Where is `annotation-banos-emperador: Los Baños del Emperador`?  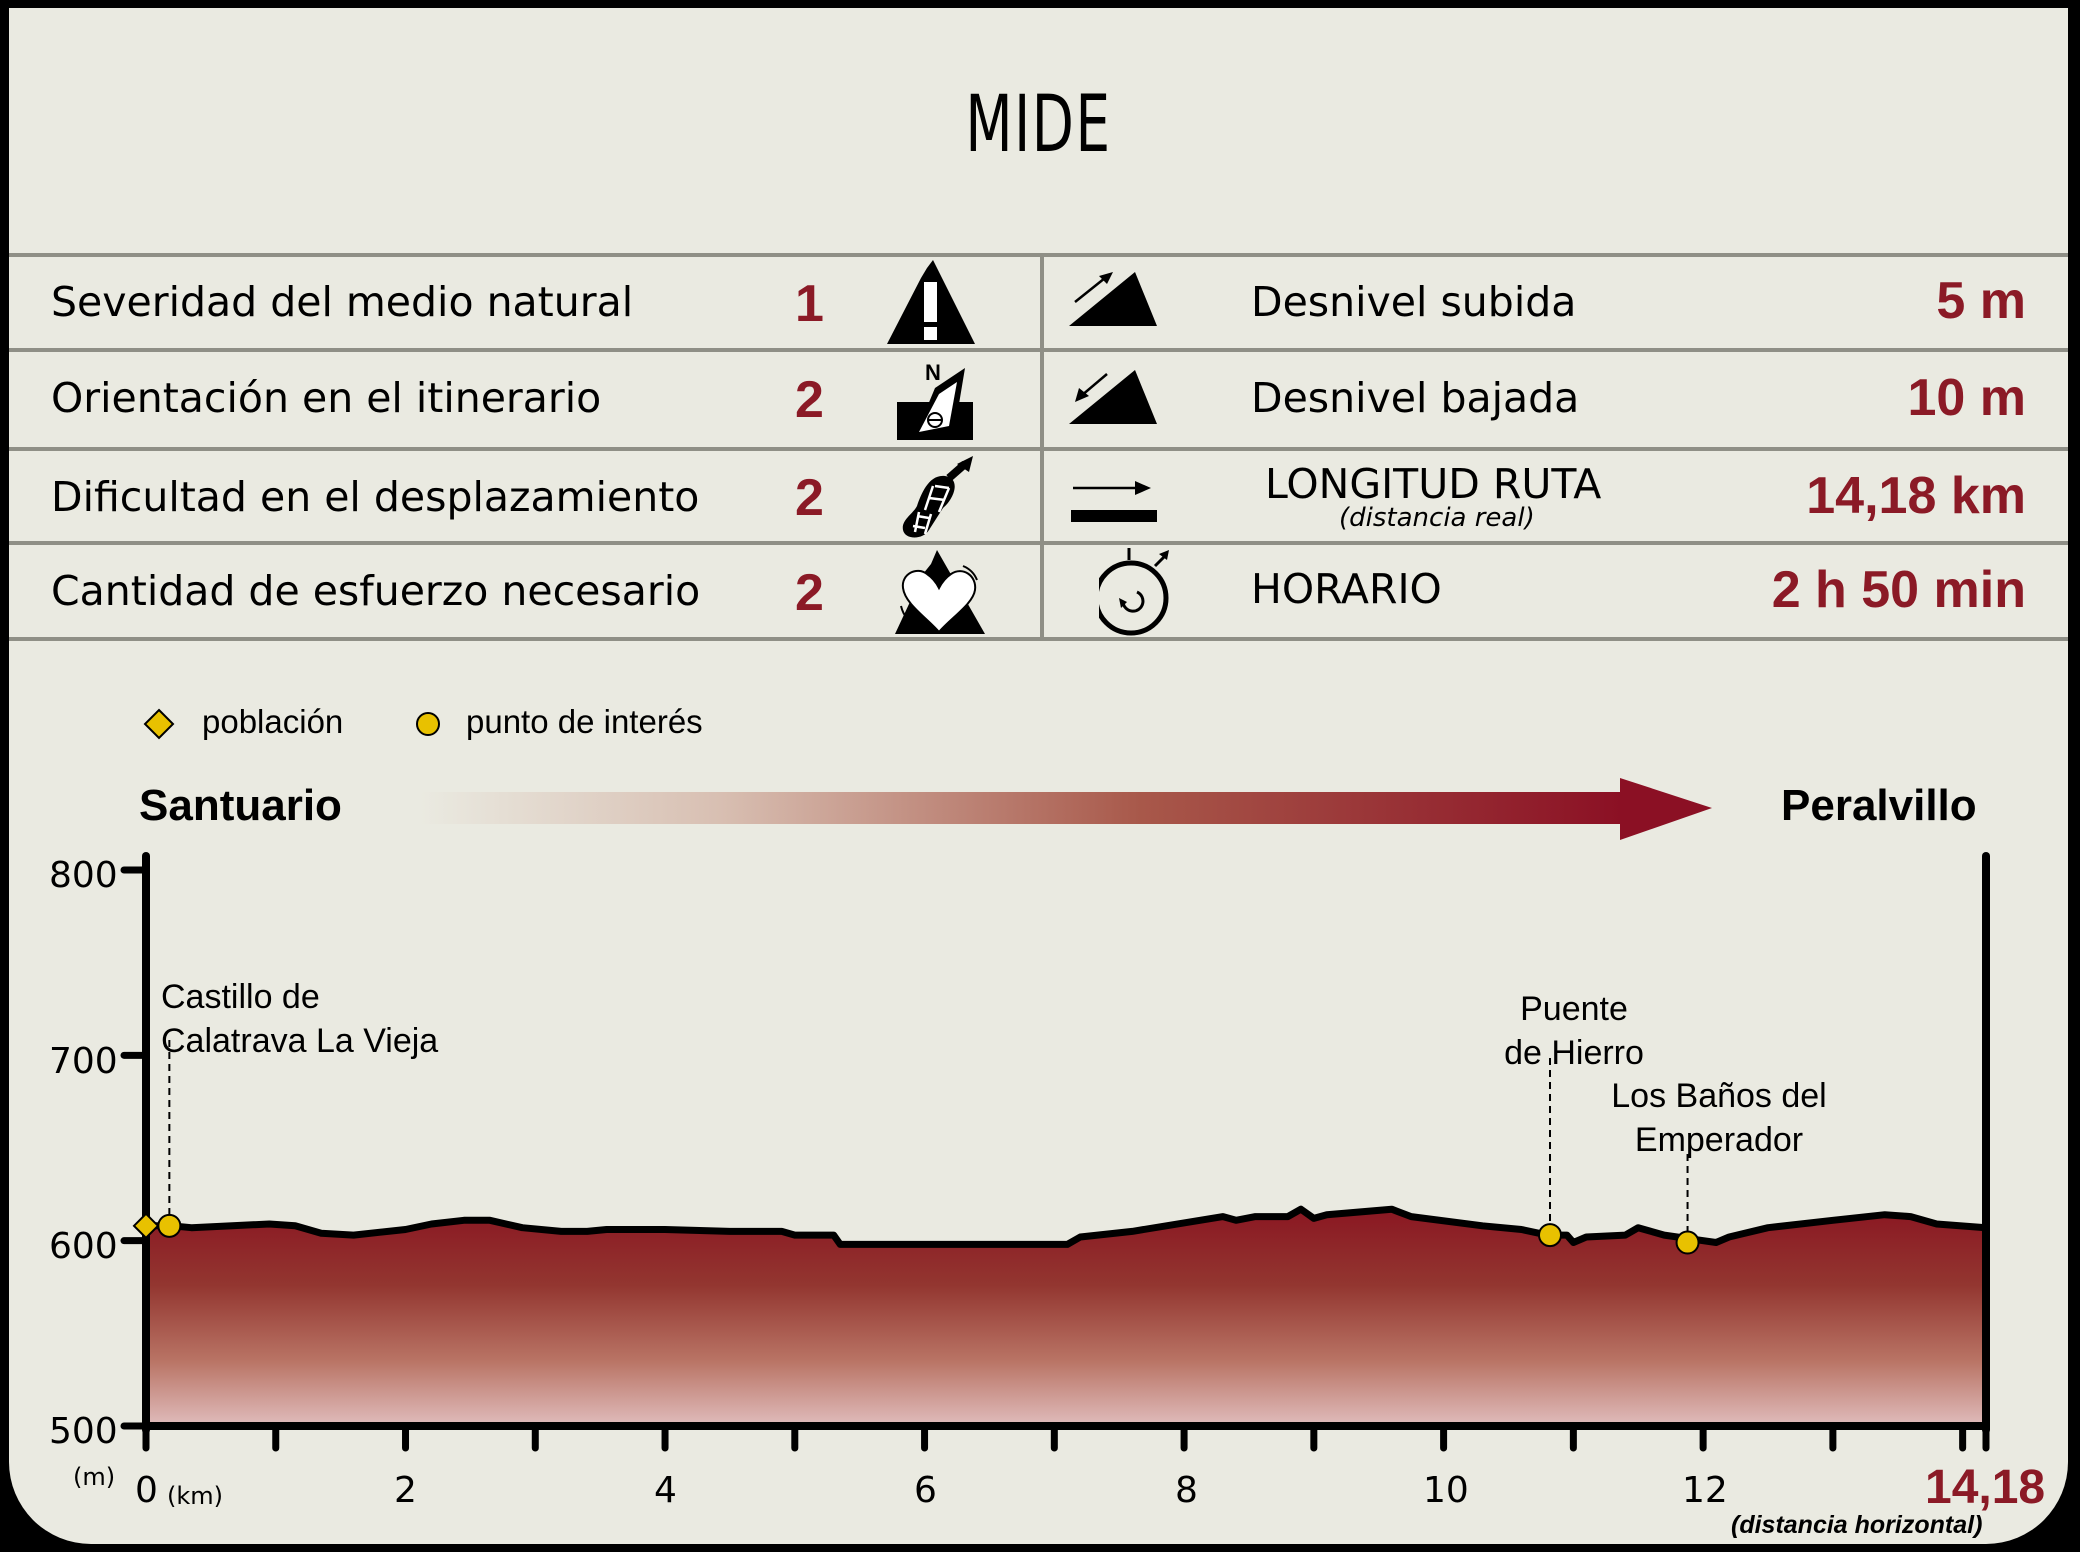 annotation-banos-emperador: Los Baños del Emperador is located at coordinates (1719, 1118).